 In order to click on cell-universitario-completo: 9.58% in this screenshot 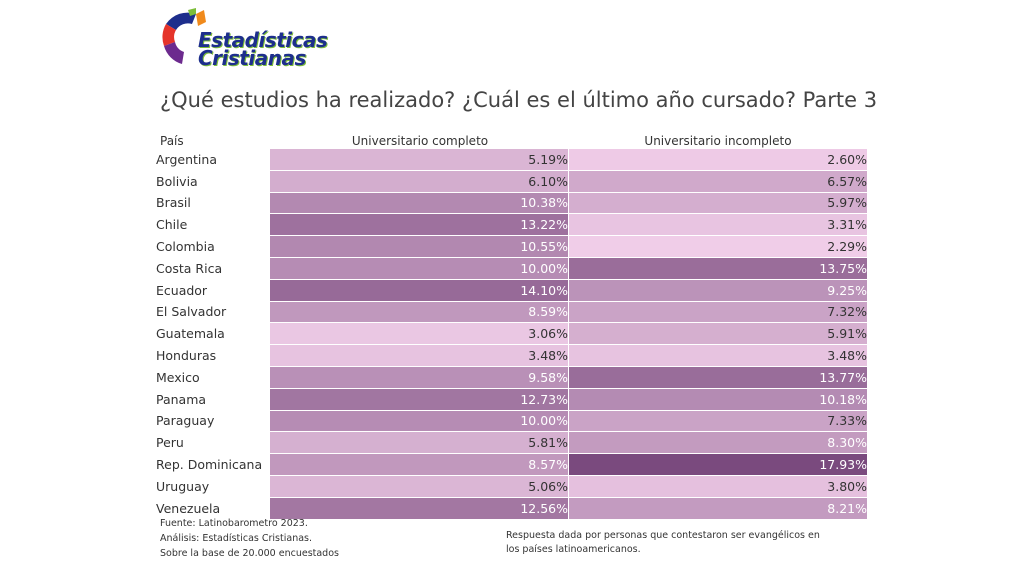, I will do `click(419, 377)`.